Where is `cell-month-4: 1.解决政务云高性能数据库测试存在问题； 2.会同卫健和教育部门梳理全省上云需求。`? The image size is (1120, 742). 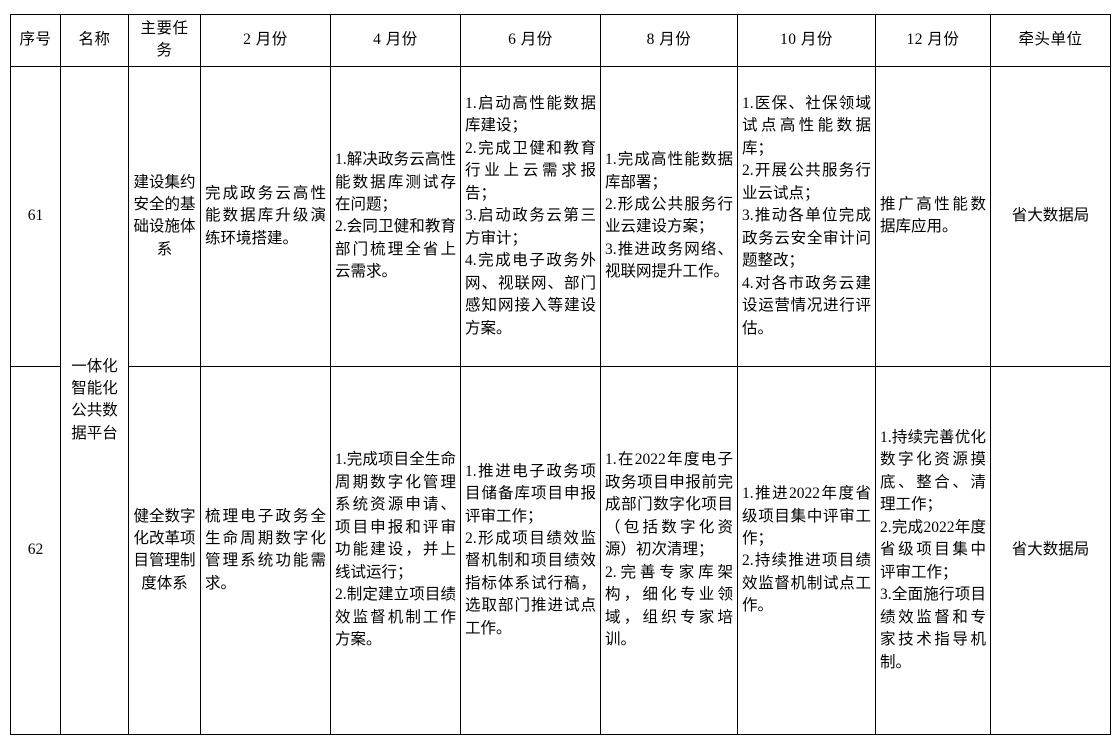
cell-month-4: 1.解决政务云高性能数据库测试存在问题； 2.会同卫健和教育部门梳理全省上云需求。 is located at coordinates (395, 216).